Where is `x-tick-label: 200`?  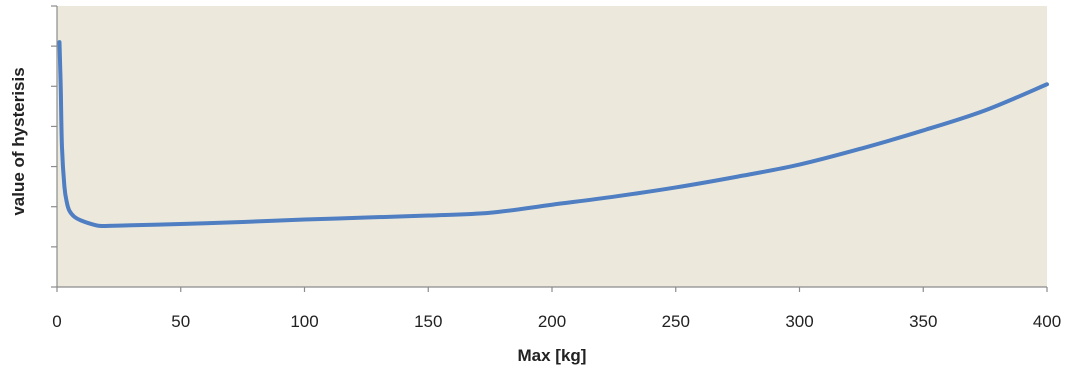
x-tick-label: 200 is located at coordinates (552, 321).